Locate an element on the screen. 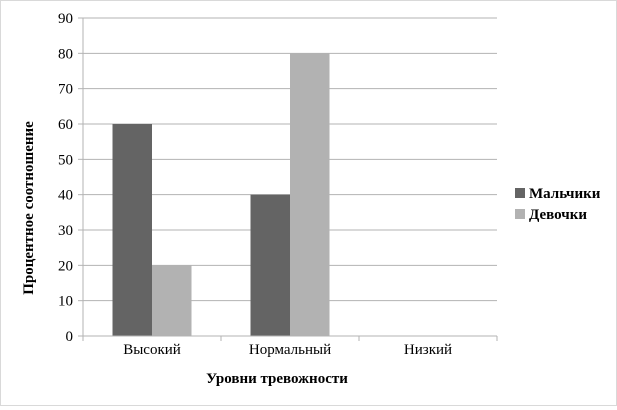  y-tick-label: 40 is located at coordinates (65, 196).